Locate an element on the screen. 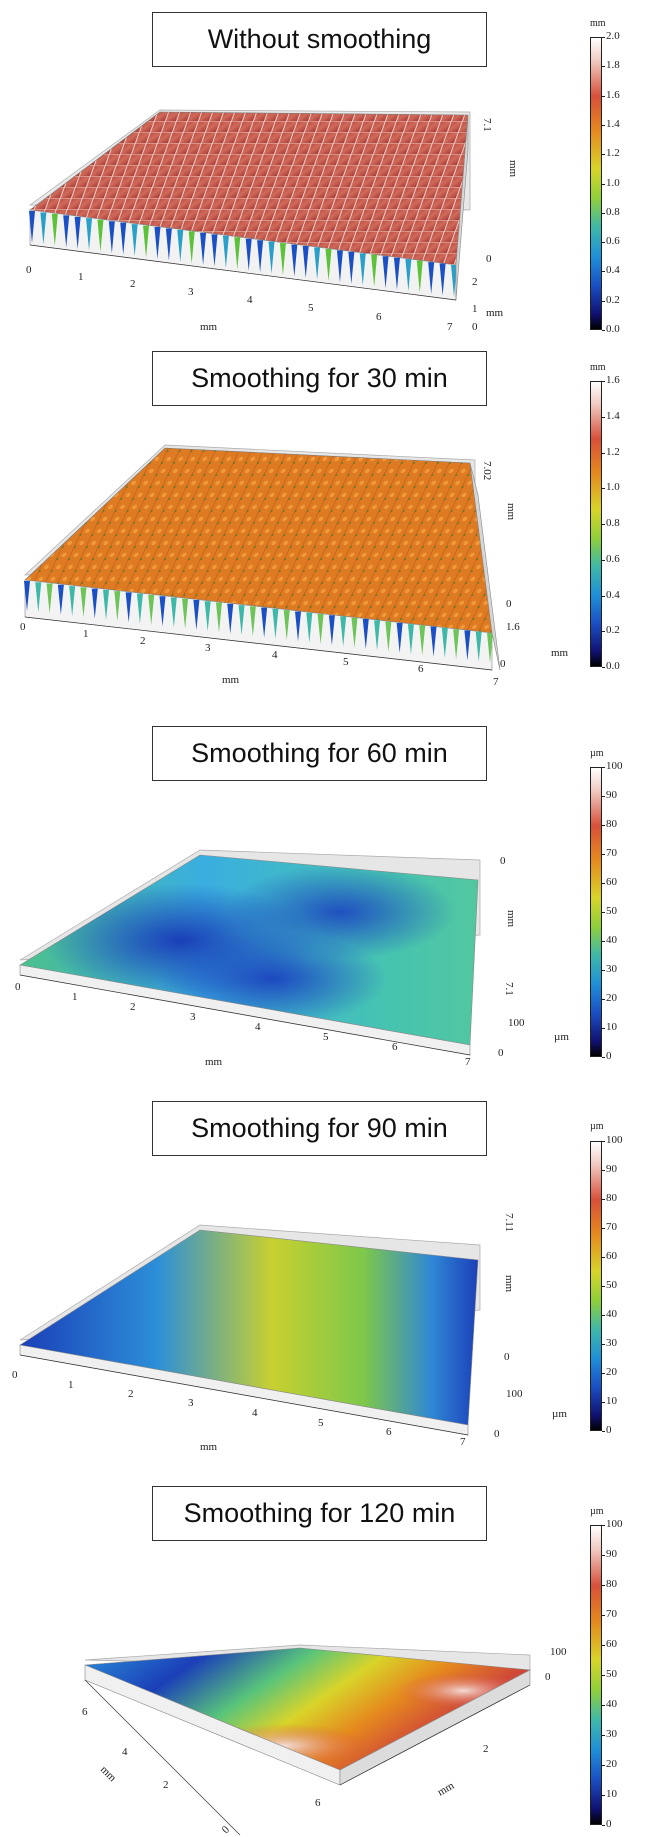 The image size is (648, 1837). y-axis: 7.1 mm 0 is located at coordinates (500, 191).